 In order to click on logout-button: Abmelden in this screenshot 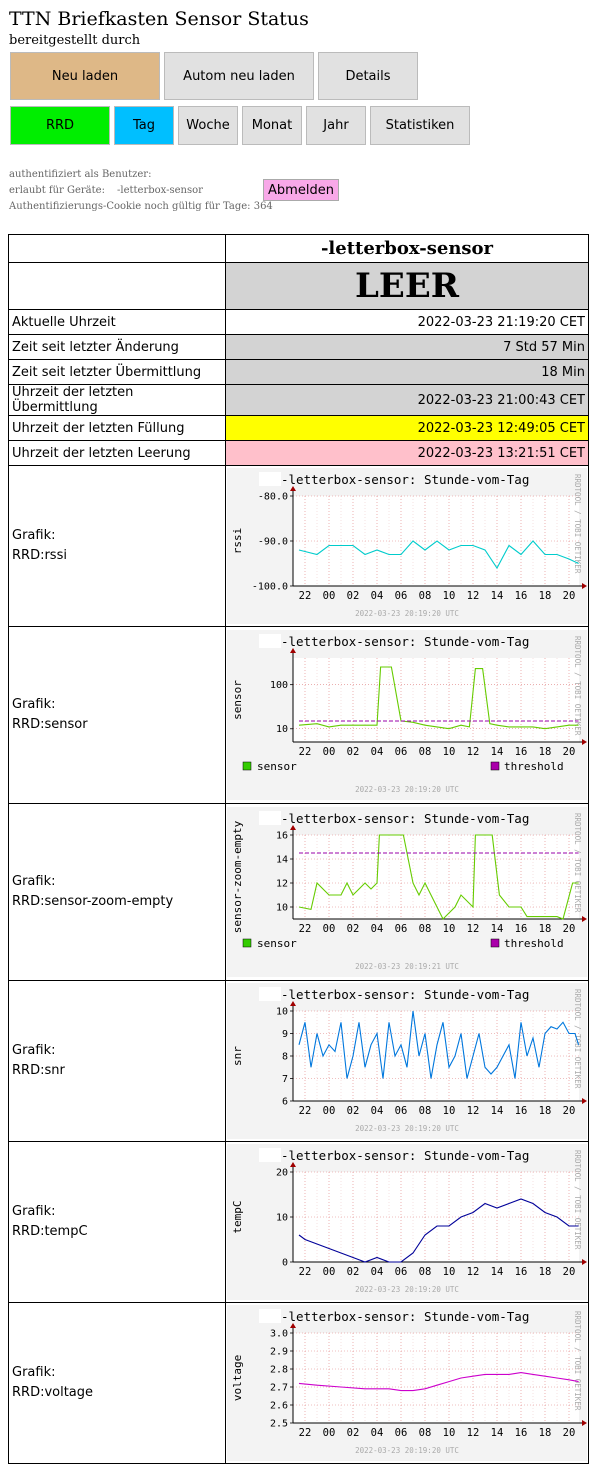, I will do `click(301, 190)`.